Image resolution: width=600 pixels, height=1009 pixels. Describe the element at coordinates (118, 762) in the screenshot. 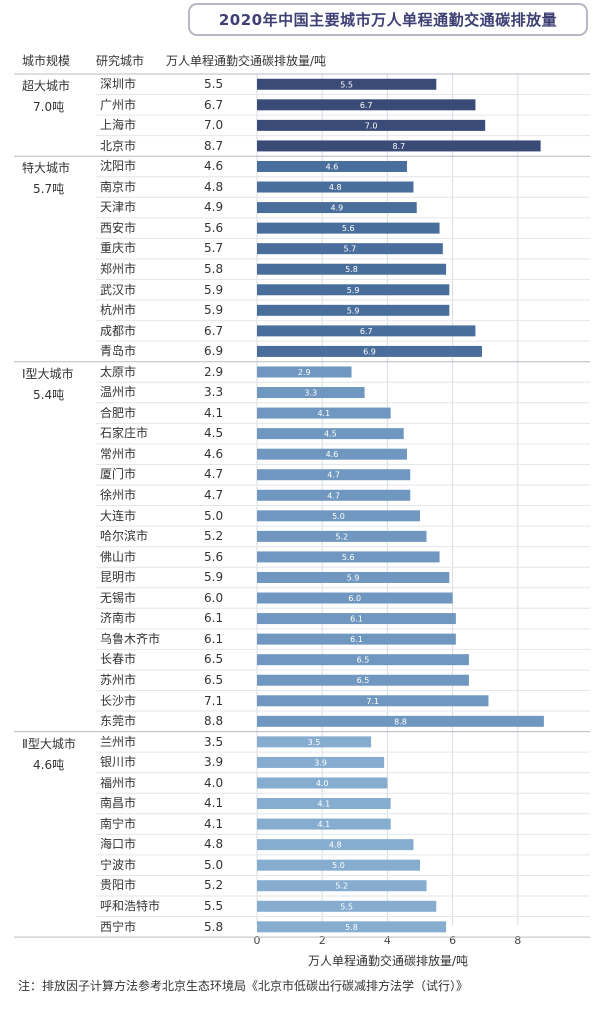

I see `city-label: 银川市` at that location.